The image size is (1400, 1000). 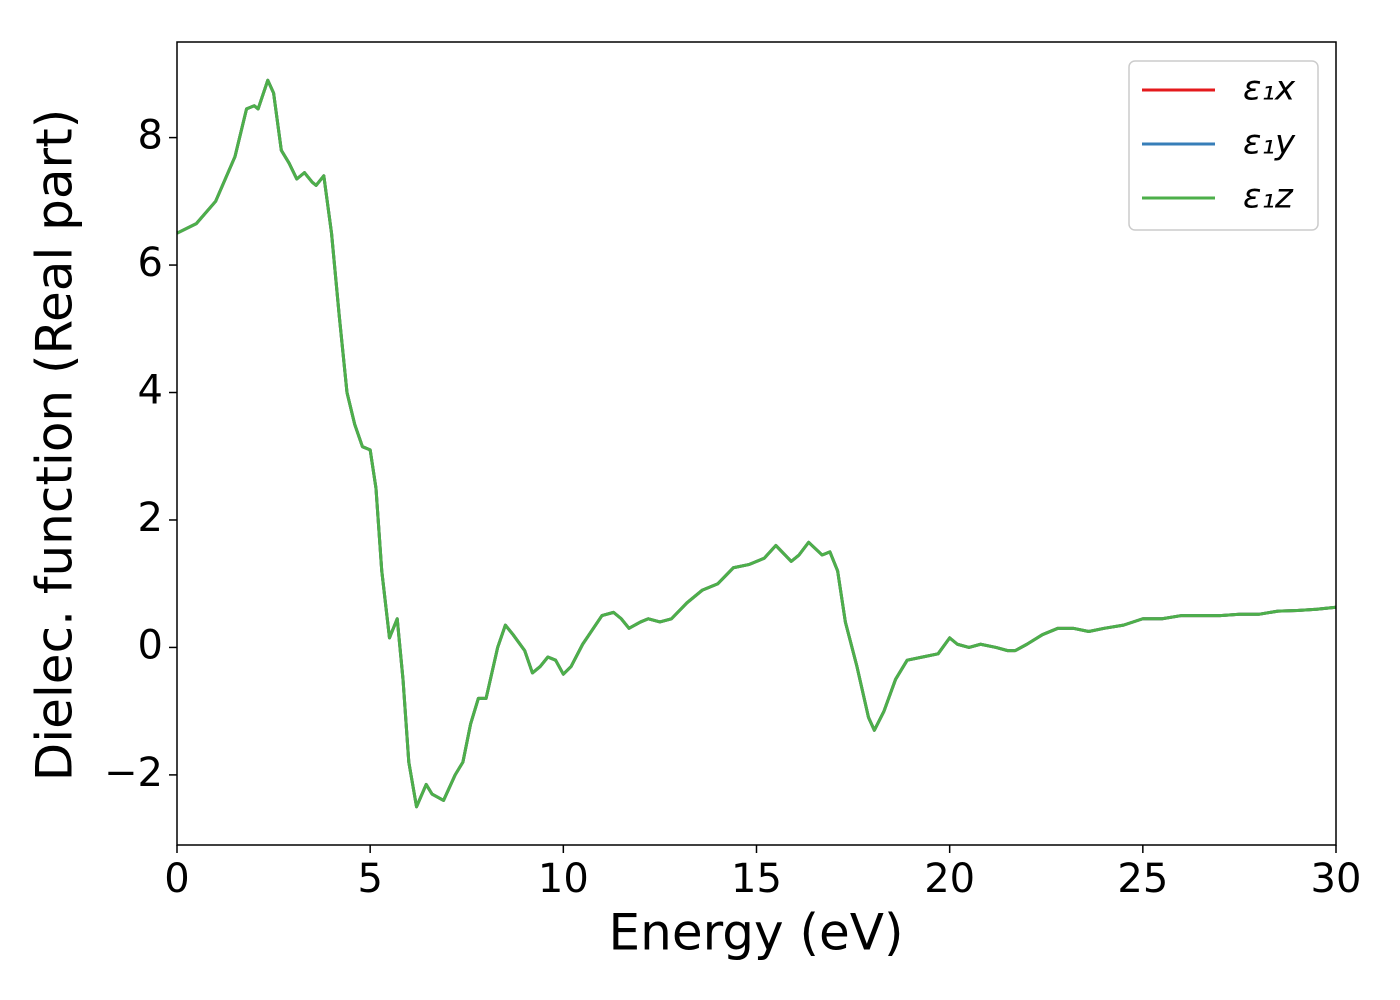 I want to click on legend-label: ε₁x, so click(x=1269, y=89).